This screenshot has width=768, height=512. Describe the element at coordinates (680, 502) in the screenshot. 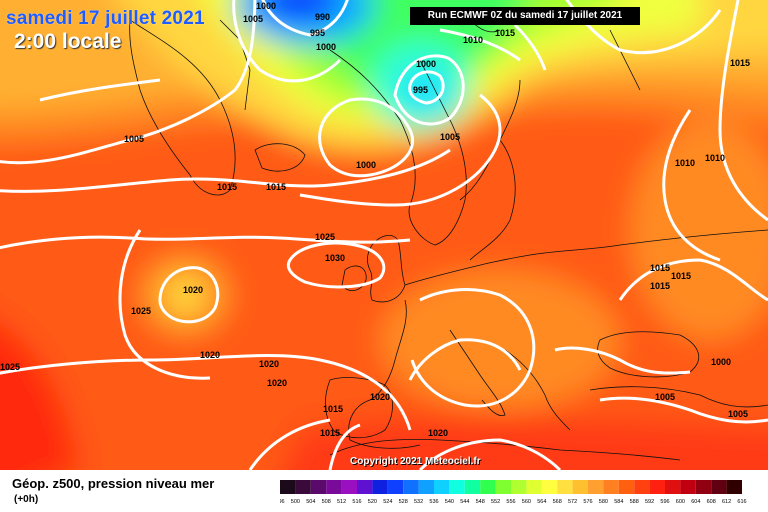

I see `legend-tick-label: 600` at that location.